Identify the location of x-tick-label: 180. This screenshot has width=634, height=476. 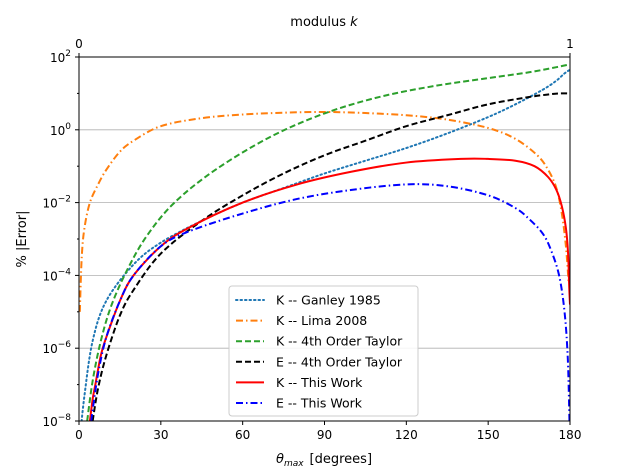
(570, 435).